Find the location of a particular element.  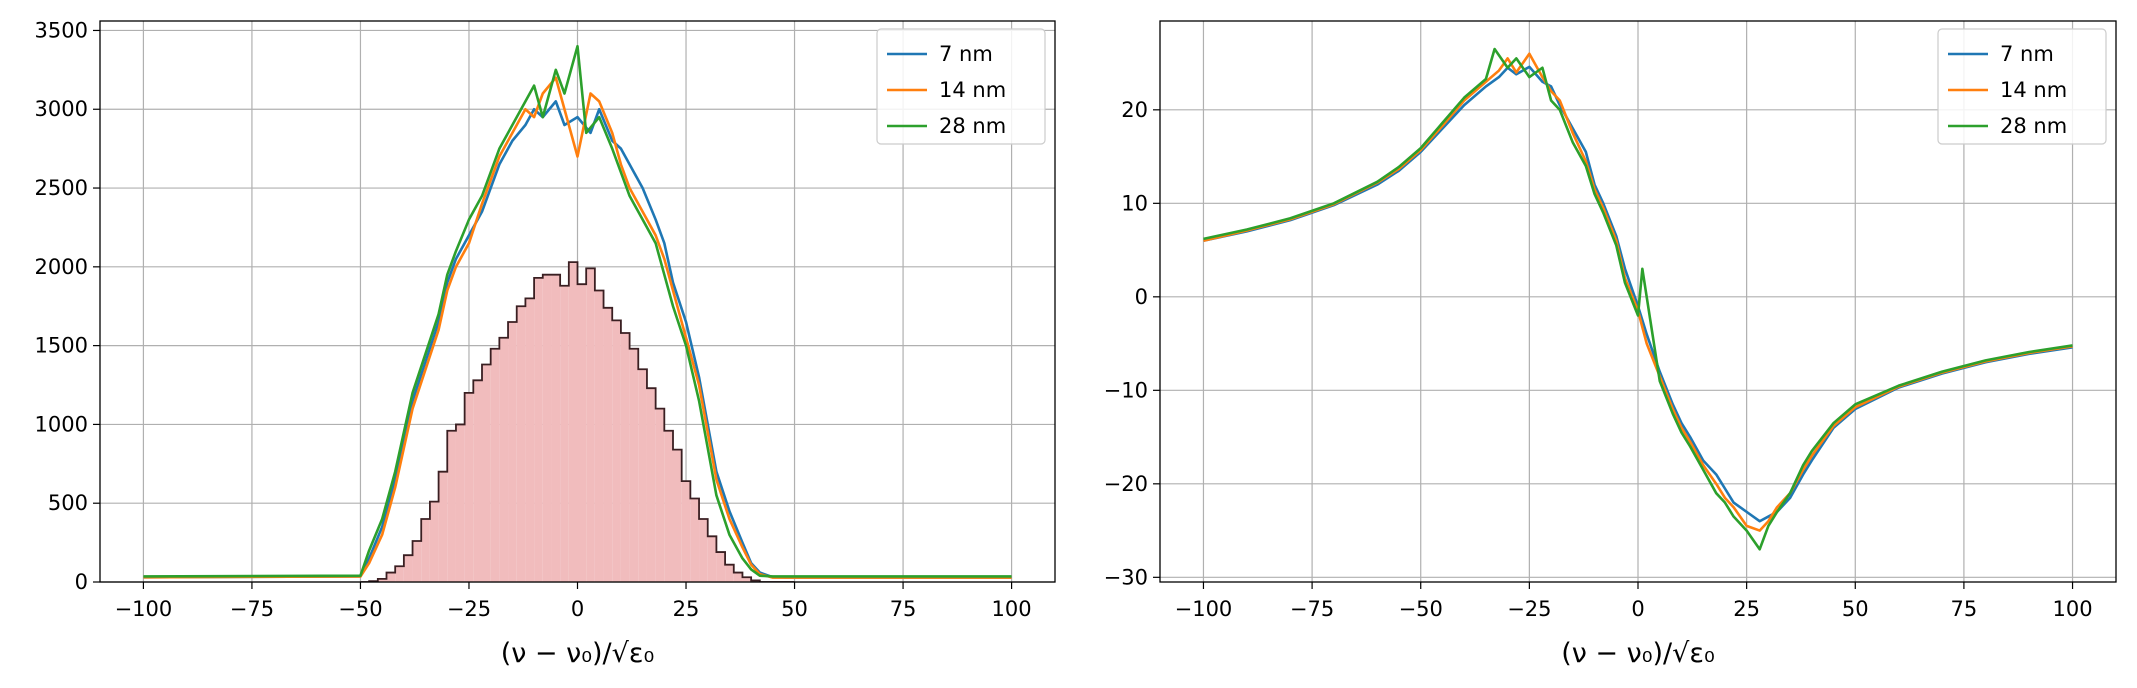

y-tick-label: 2000 is located at coordinates (61, 267).